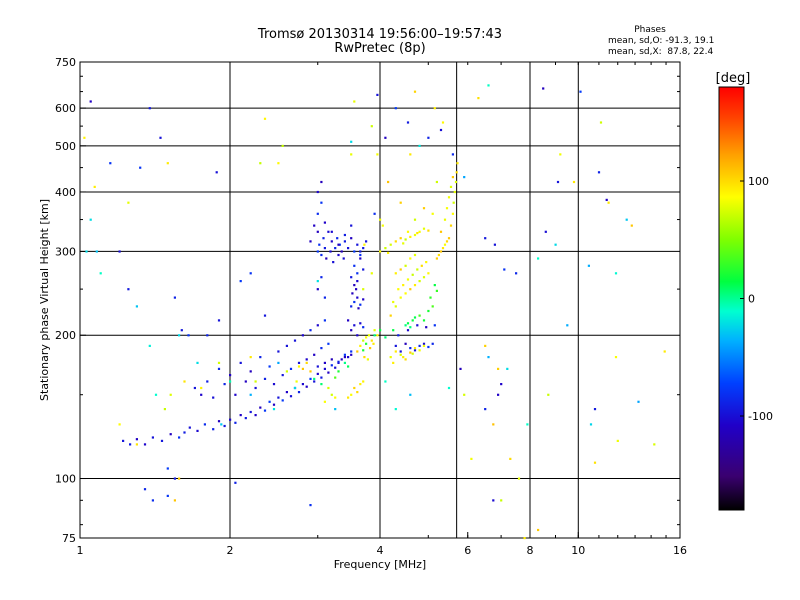  What do you see at coordinates (65, 108) in the screenshot?
I see `y-tick-label: 600` at bounding box center [65, 108].